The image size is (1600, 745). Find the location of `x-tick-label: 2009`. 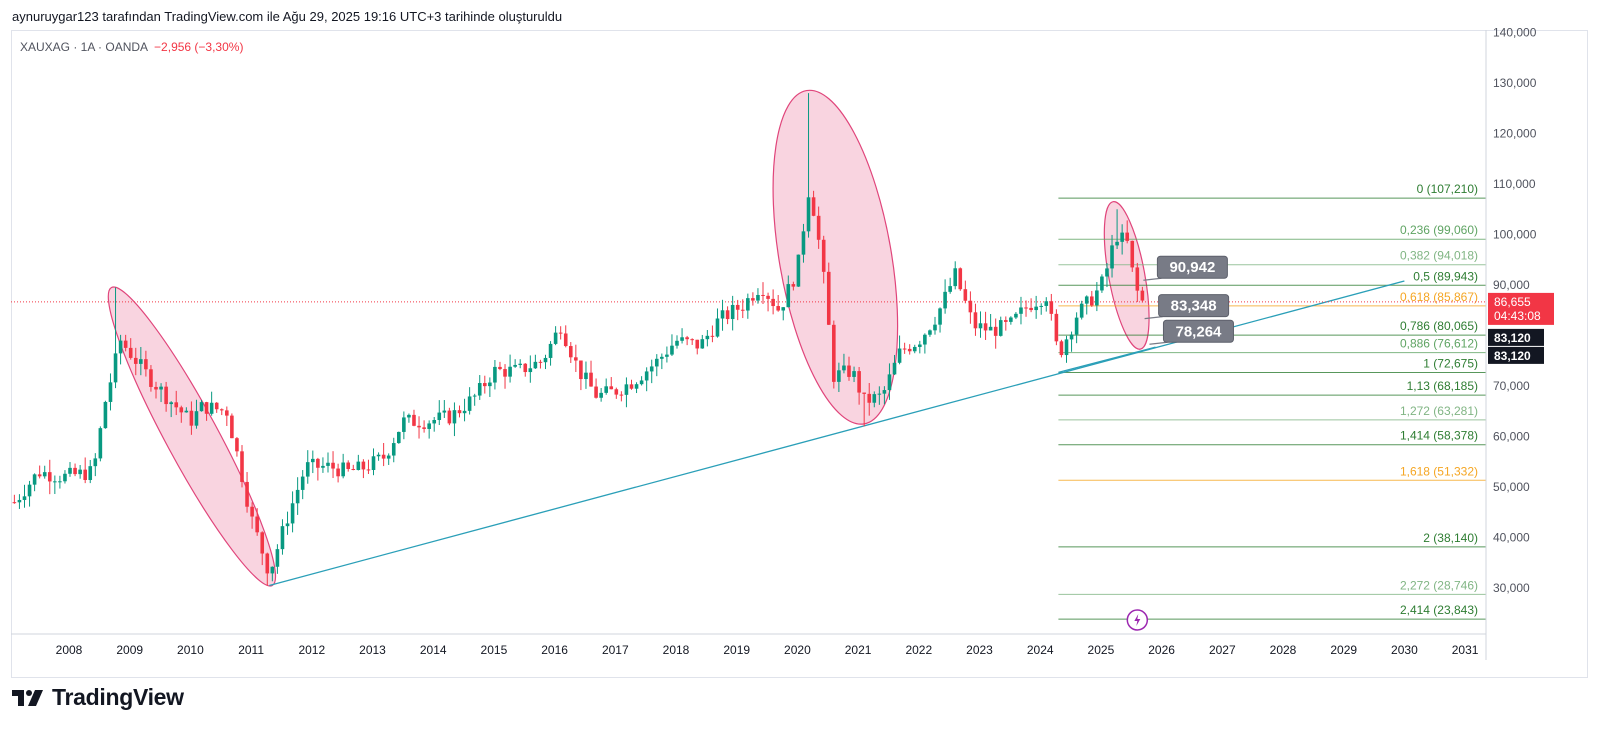

x-tick-label: 2009 is located at coordinates (129, 650).